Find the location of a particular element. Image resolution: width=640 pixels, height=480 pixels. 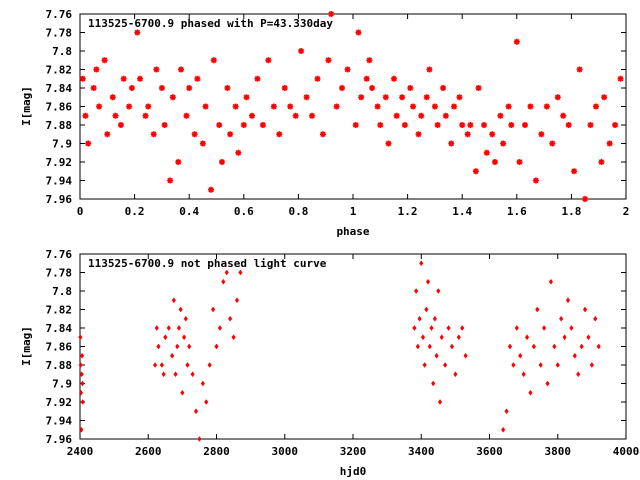

phased-y-tick-label: 7.78 is located at coordinates (59, 33).